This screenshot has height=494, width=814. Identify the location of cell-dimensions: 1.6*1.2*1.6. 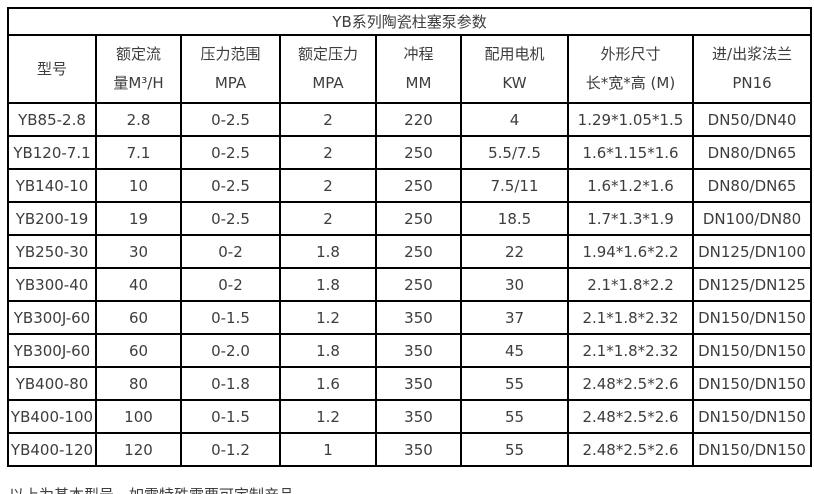
(630, 185).